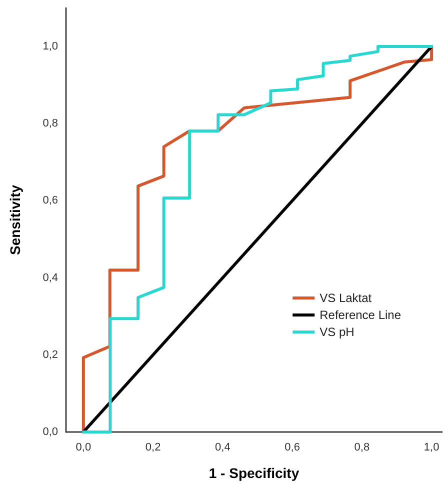  I want to click on legend-label: VS Laktat, so click(346, 298).